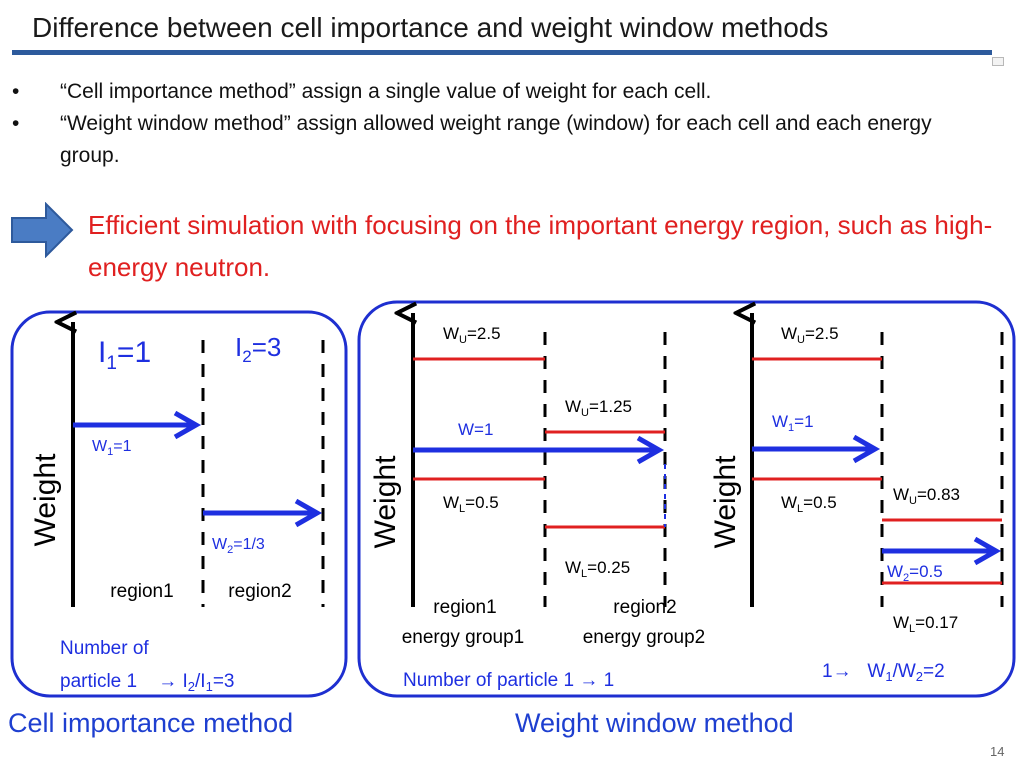 The image size is (1024, 768). Describe the element at coordinates (644, 637) in the screenshot. I see `energy-group2-label: energy group2` at that location.